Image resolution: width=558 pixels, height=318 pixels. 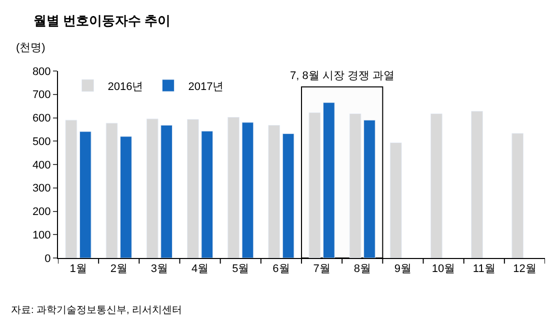 What do you see at coordinates (41, 118) in the screenshot?
I see `y-tick-label: 600` at bounding box center [41, 118].